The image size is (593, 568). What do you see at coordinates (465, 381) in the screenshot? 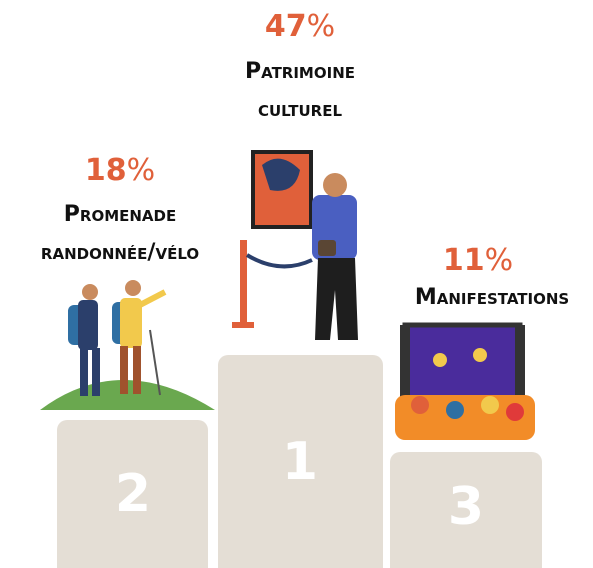
I see `concert-icon` at bounding box center [465, 381].